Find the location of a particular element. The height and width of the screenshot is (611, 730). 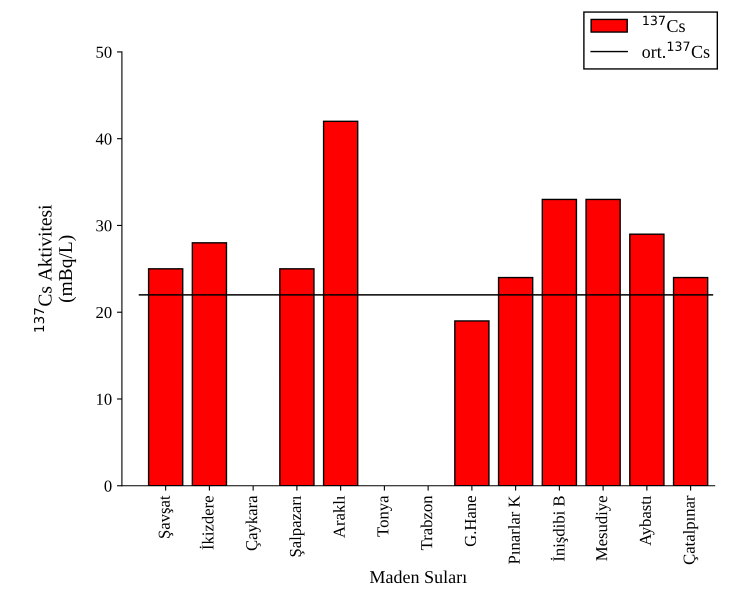

x-tick-label: İkizdere is located at coordinates (207, 523).